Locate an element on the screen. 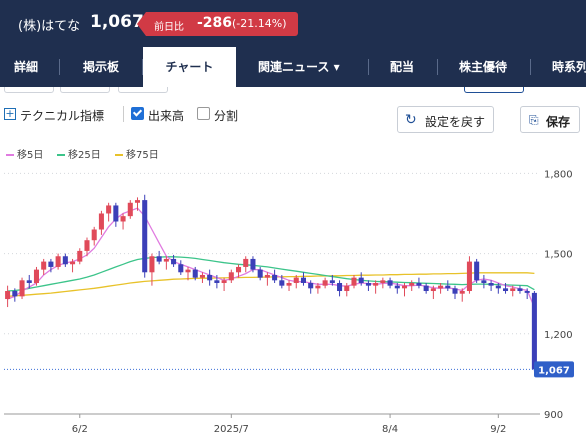 This screenshot has height=440, width=586. x-tick-label: 9/2 is located at coordinates (498, 429).